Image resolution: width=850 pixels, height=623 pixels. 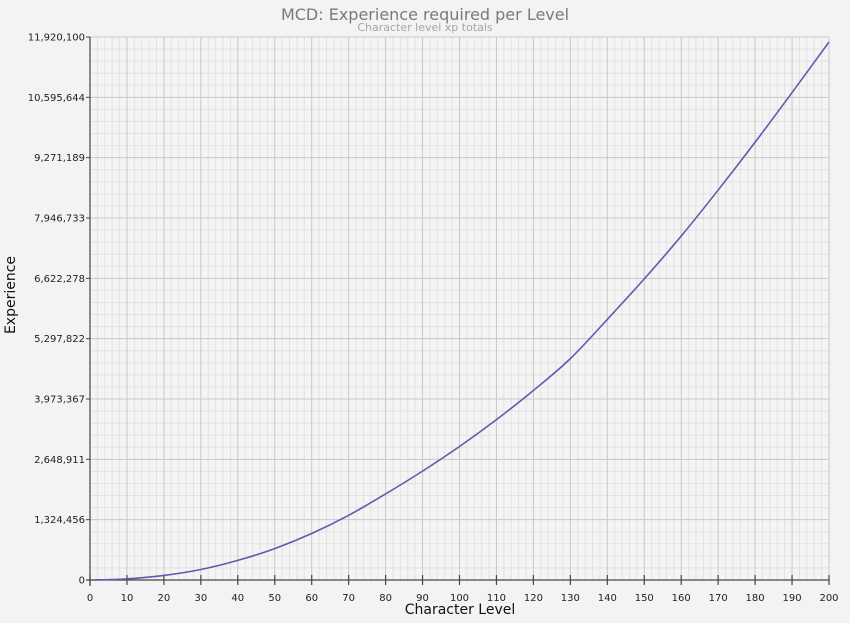 I want to click on y-tick-label: 7,946,733, so click(x=59, y=219).